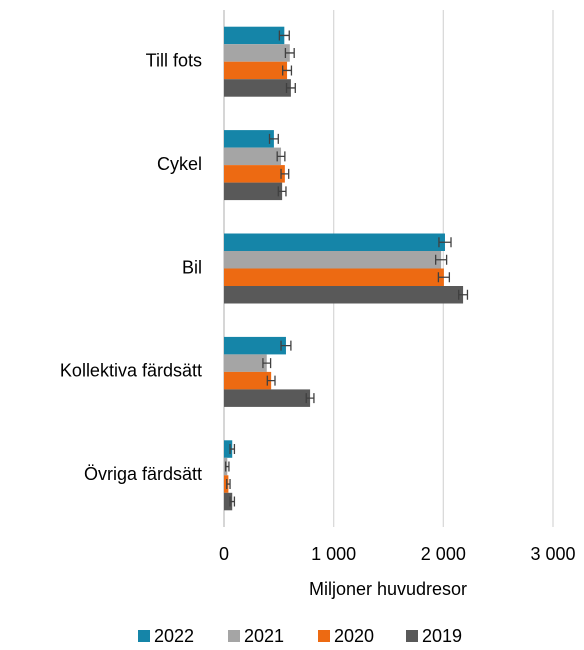 The image size is (584, 650). Describe the element at coordinates (179, 164) in the screenshot. I see `y-tick-label: Cykel` at that location.